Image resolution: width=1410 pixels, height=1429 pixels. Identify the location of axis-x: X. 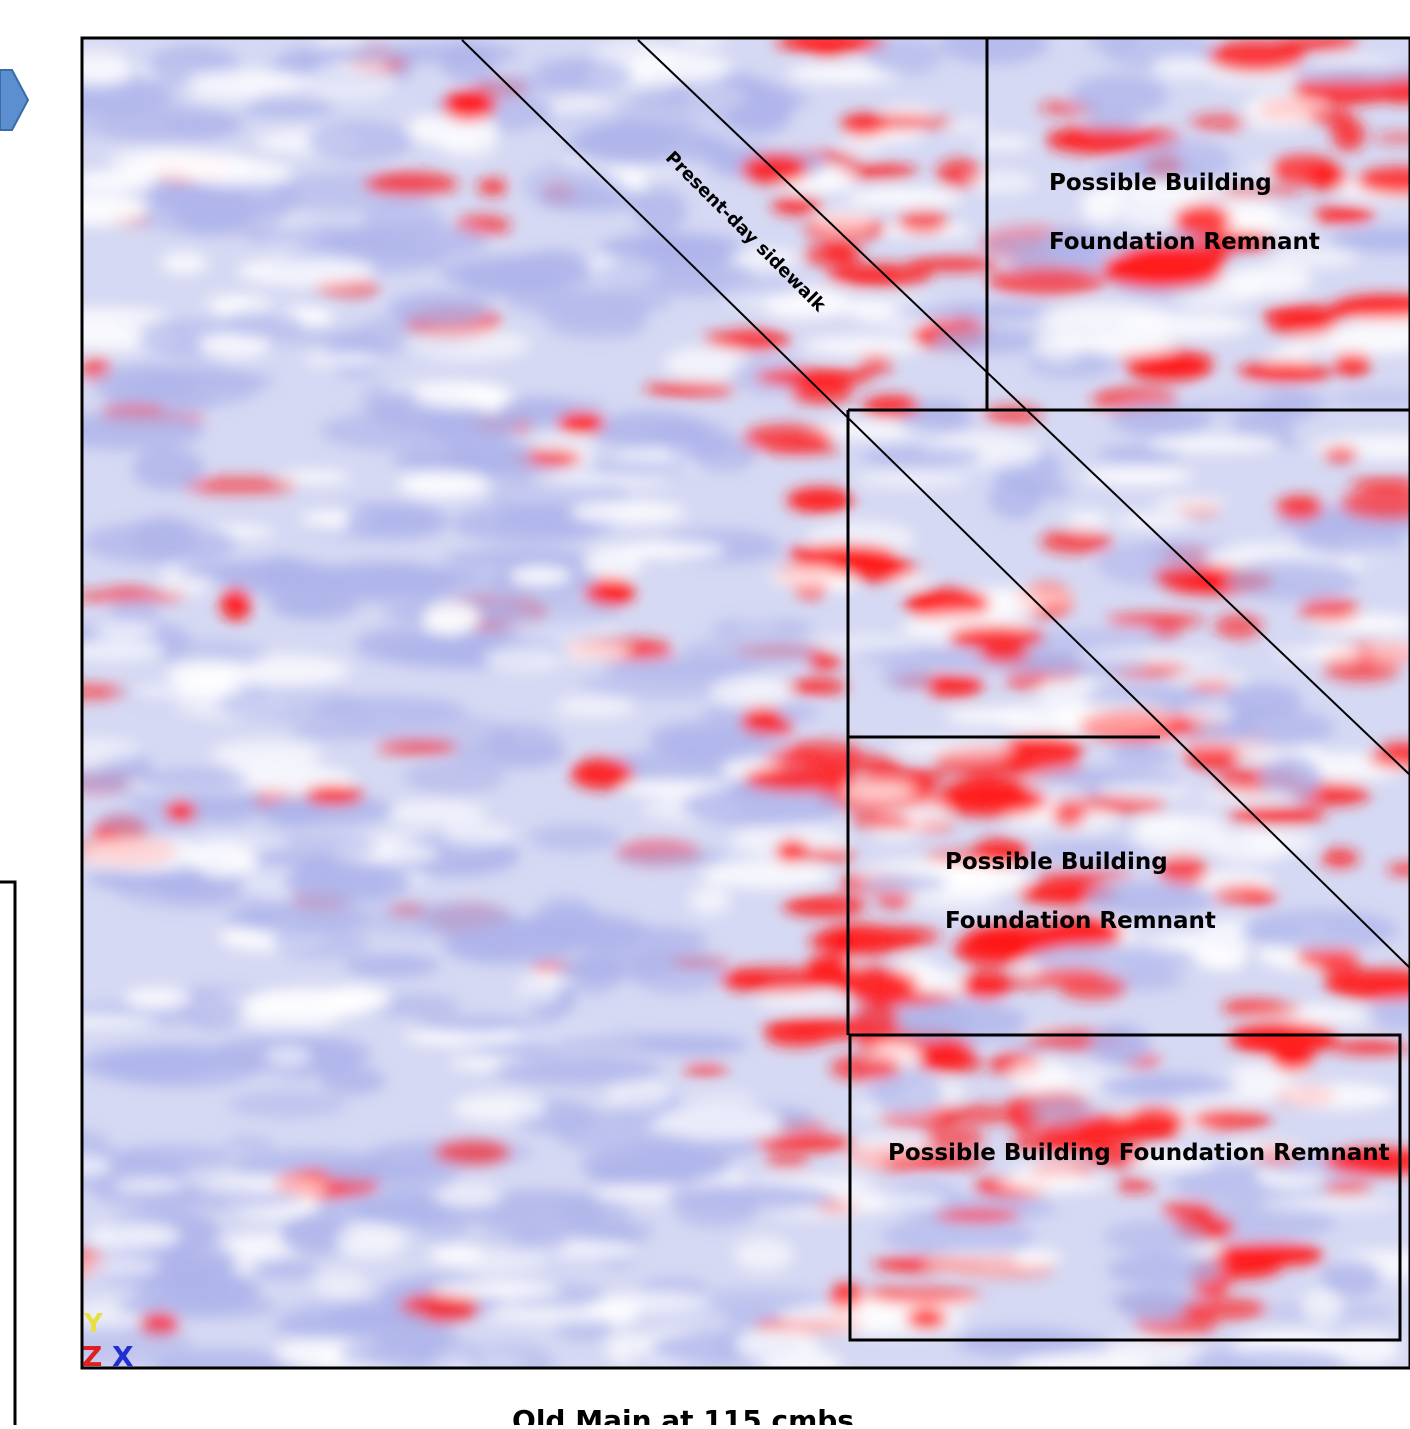
(123, 1356).